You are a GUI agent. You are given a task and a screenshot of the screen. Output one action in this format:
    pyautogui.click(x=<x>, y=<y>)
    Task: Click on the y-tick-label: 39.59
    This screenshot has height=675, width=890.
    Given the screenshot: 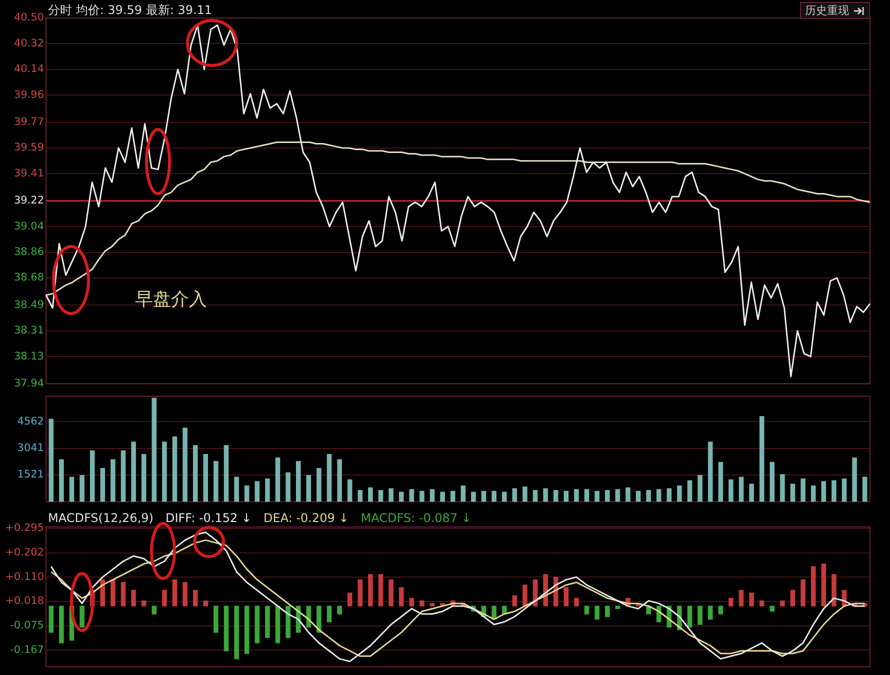 What is the action you would take?
    pyautogui.click(x=29, y=148)
    